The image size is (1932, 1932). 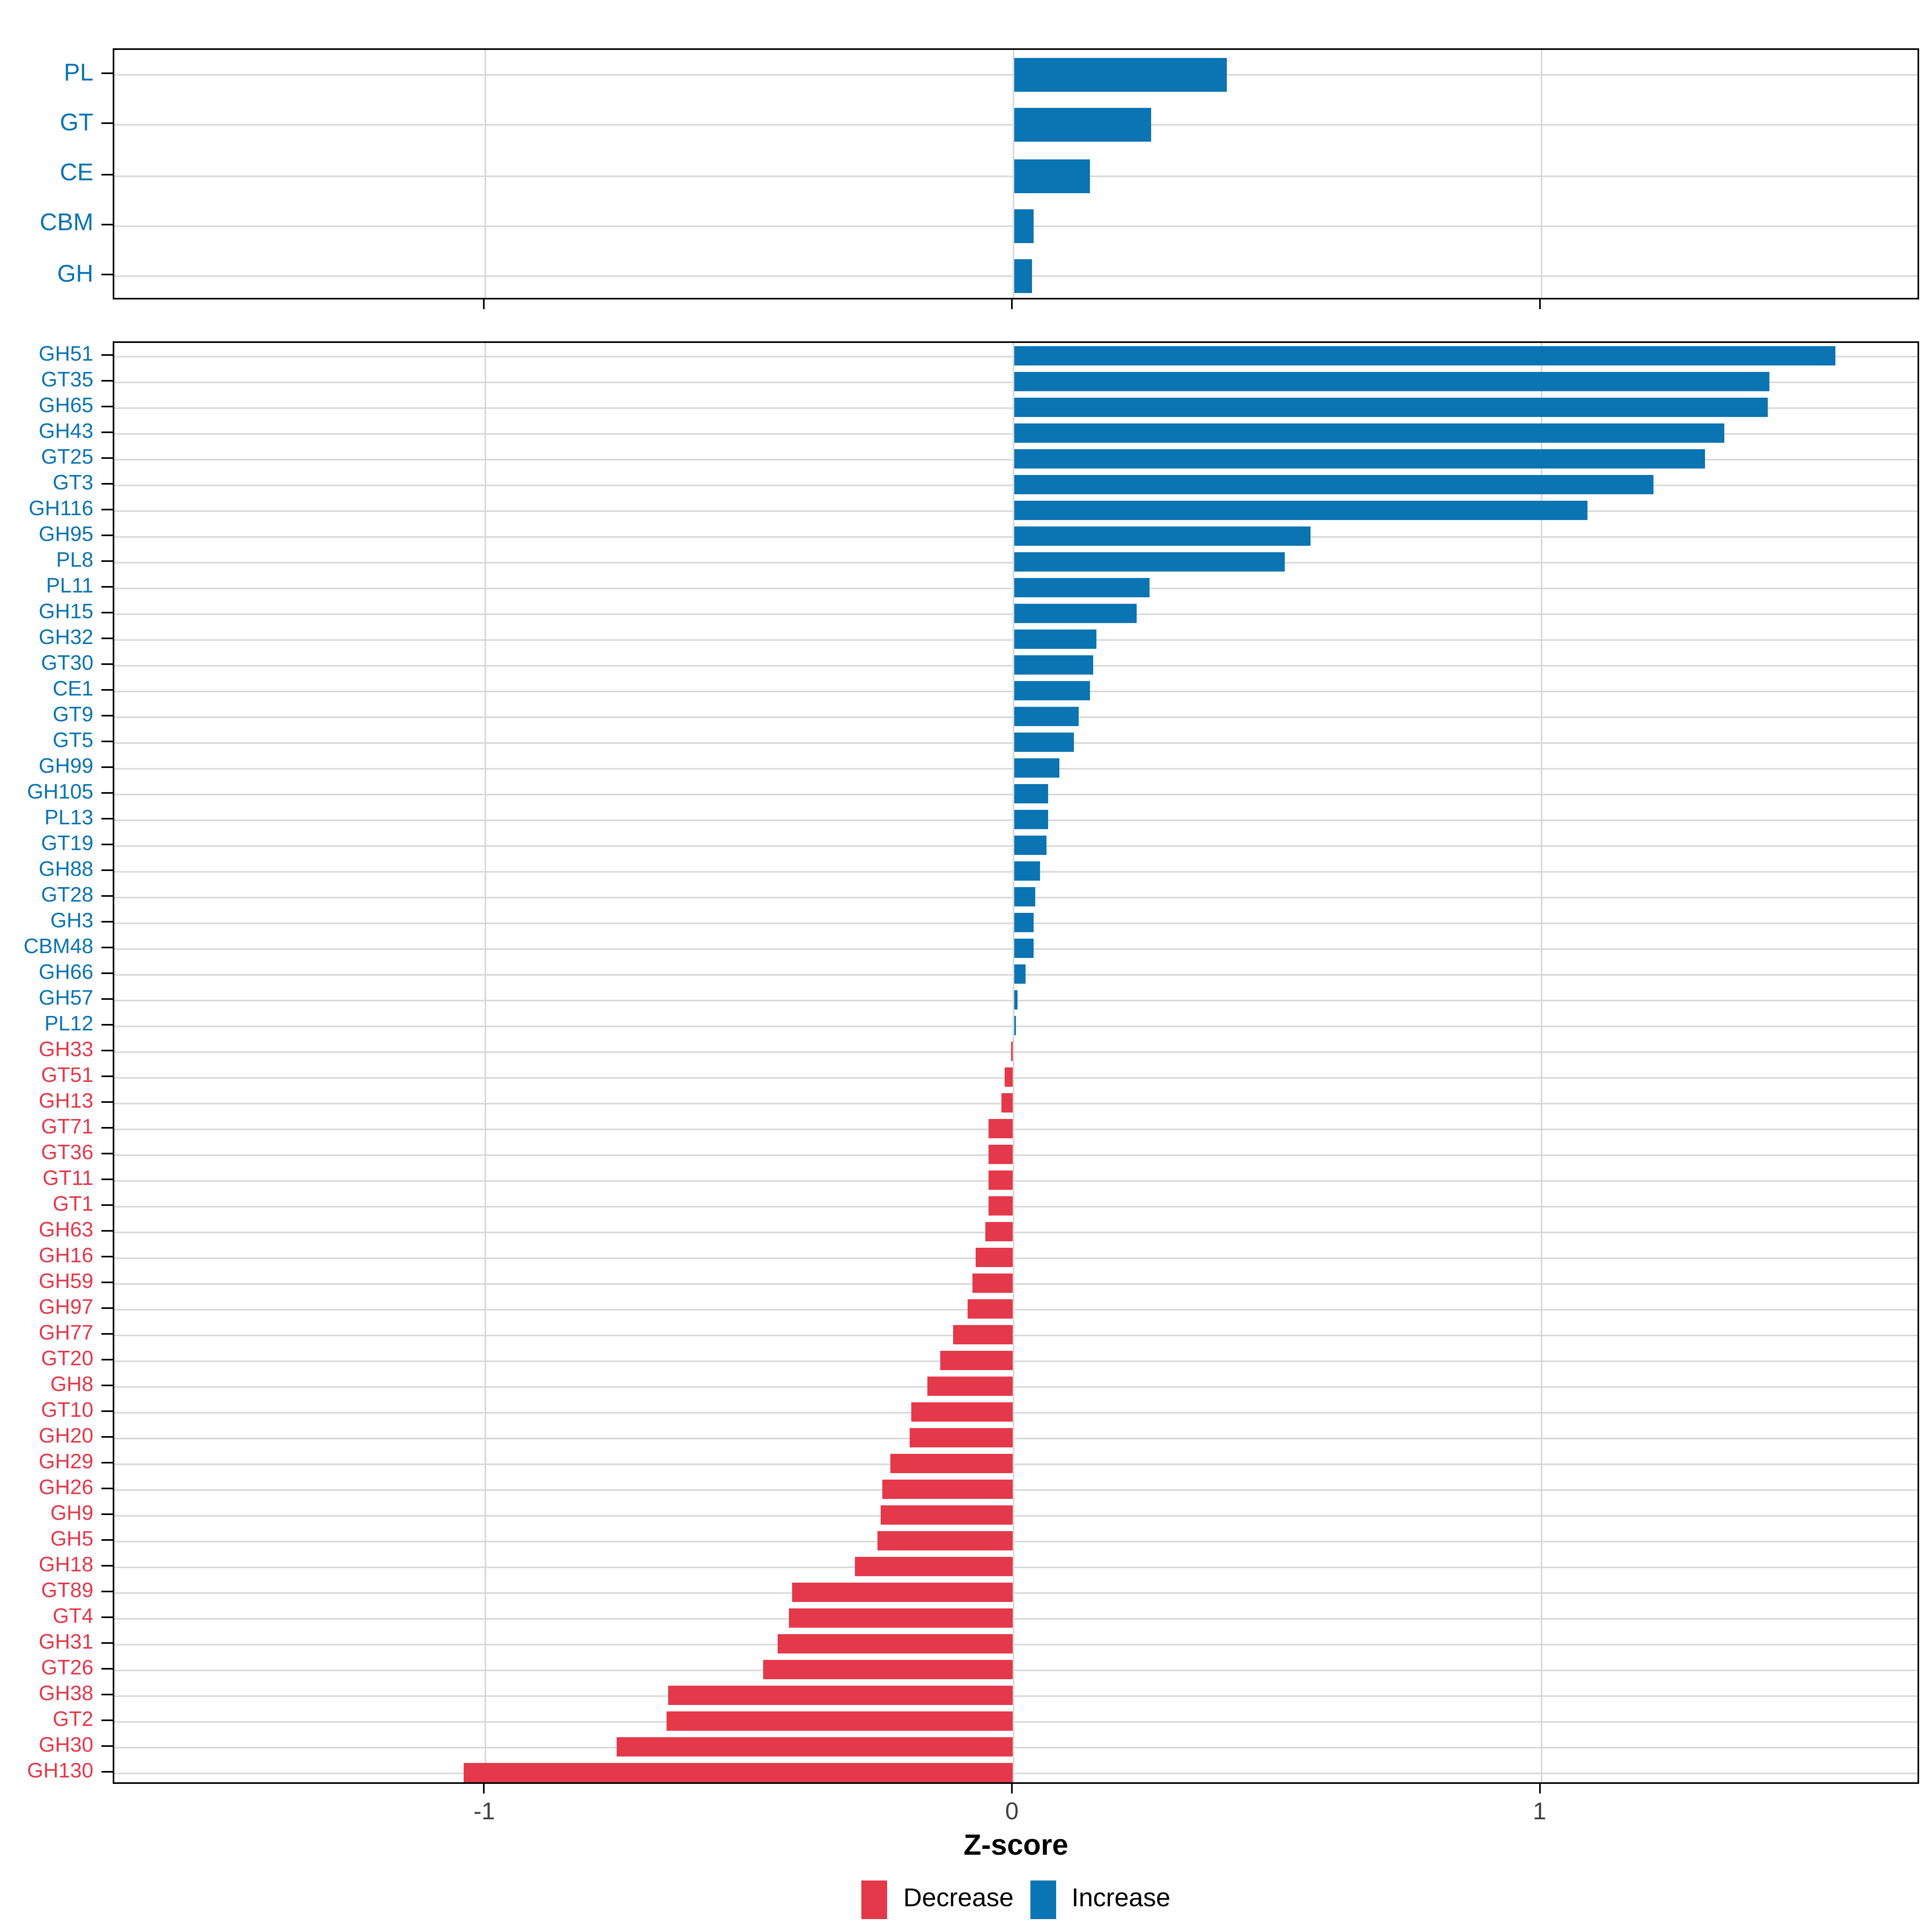 What do you see at coordinates (1054, 639) in the screenshot?
I see `bar-GH32` at bounding box center [1054, 639].